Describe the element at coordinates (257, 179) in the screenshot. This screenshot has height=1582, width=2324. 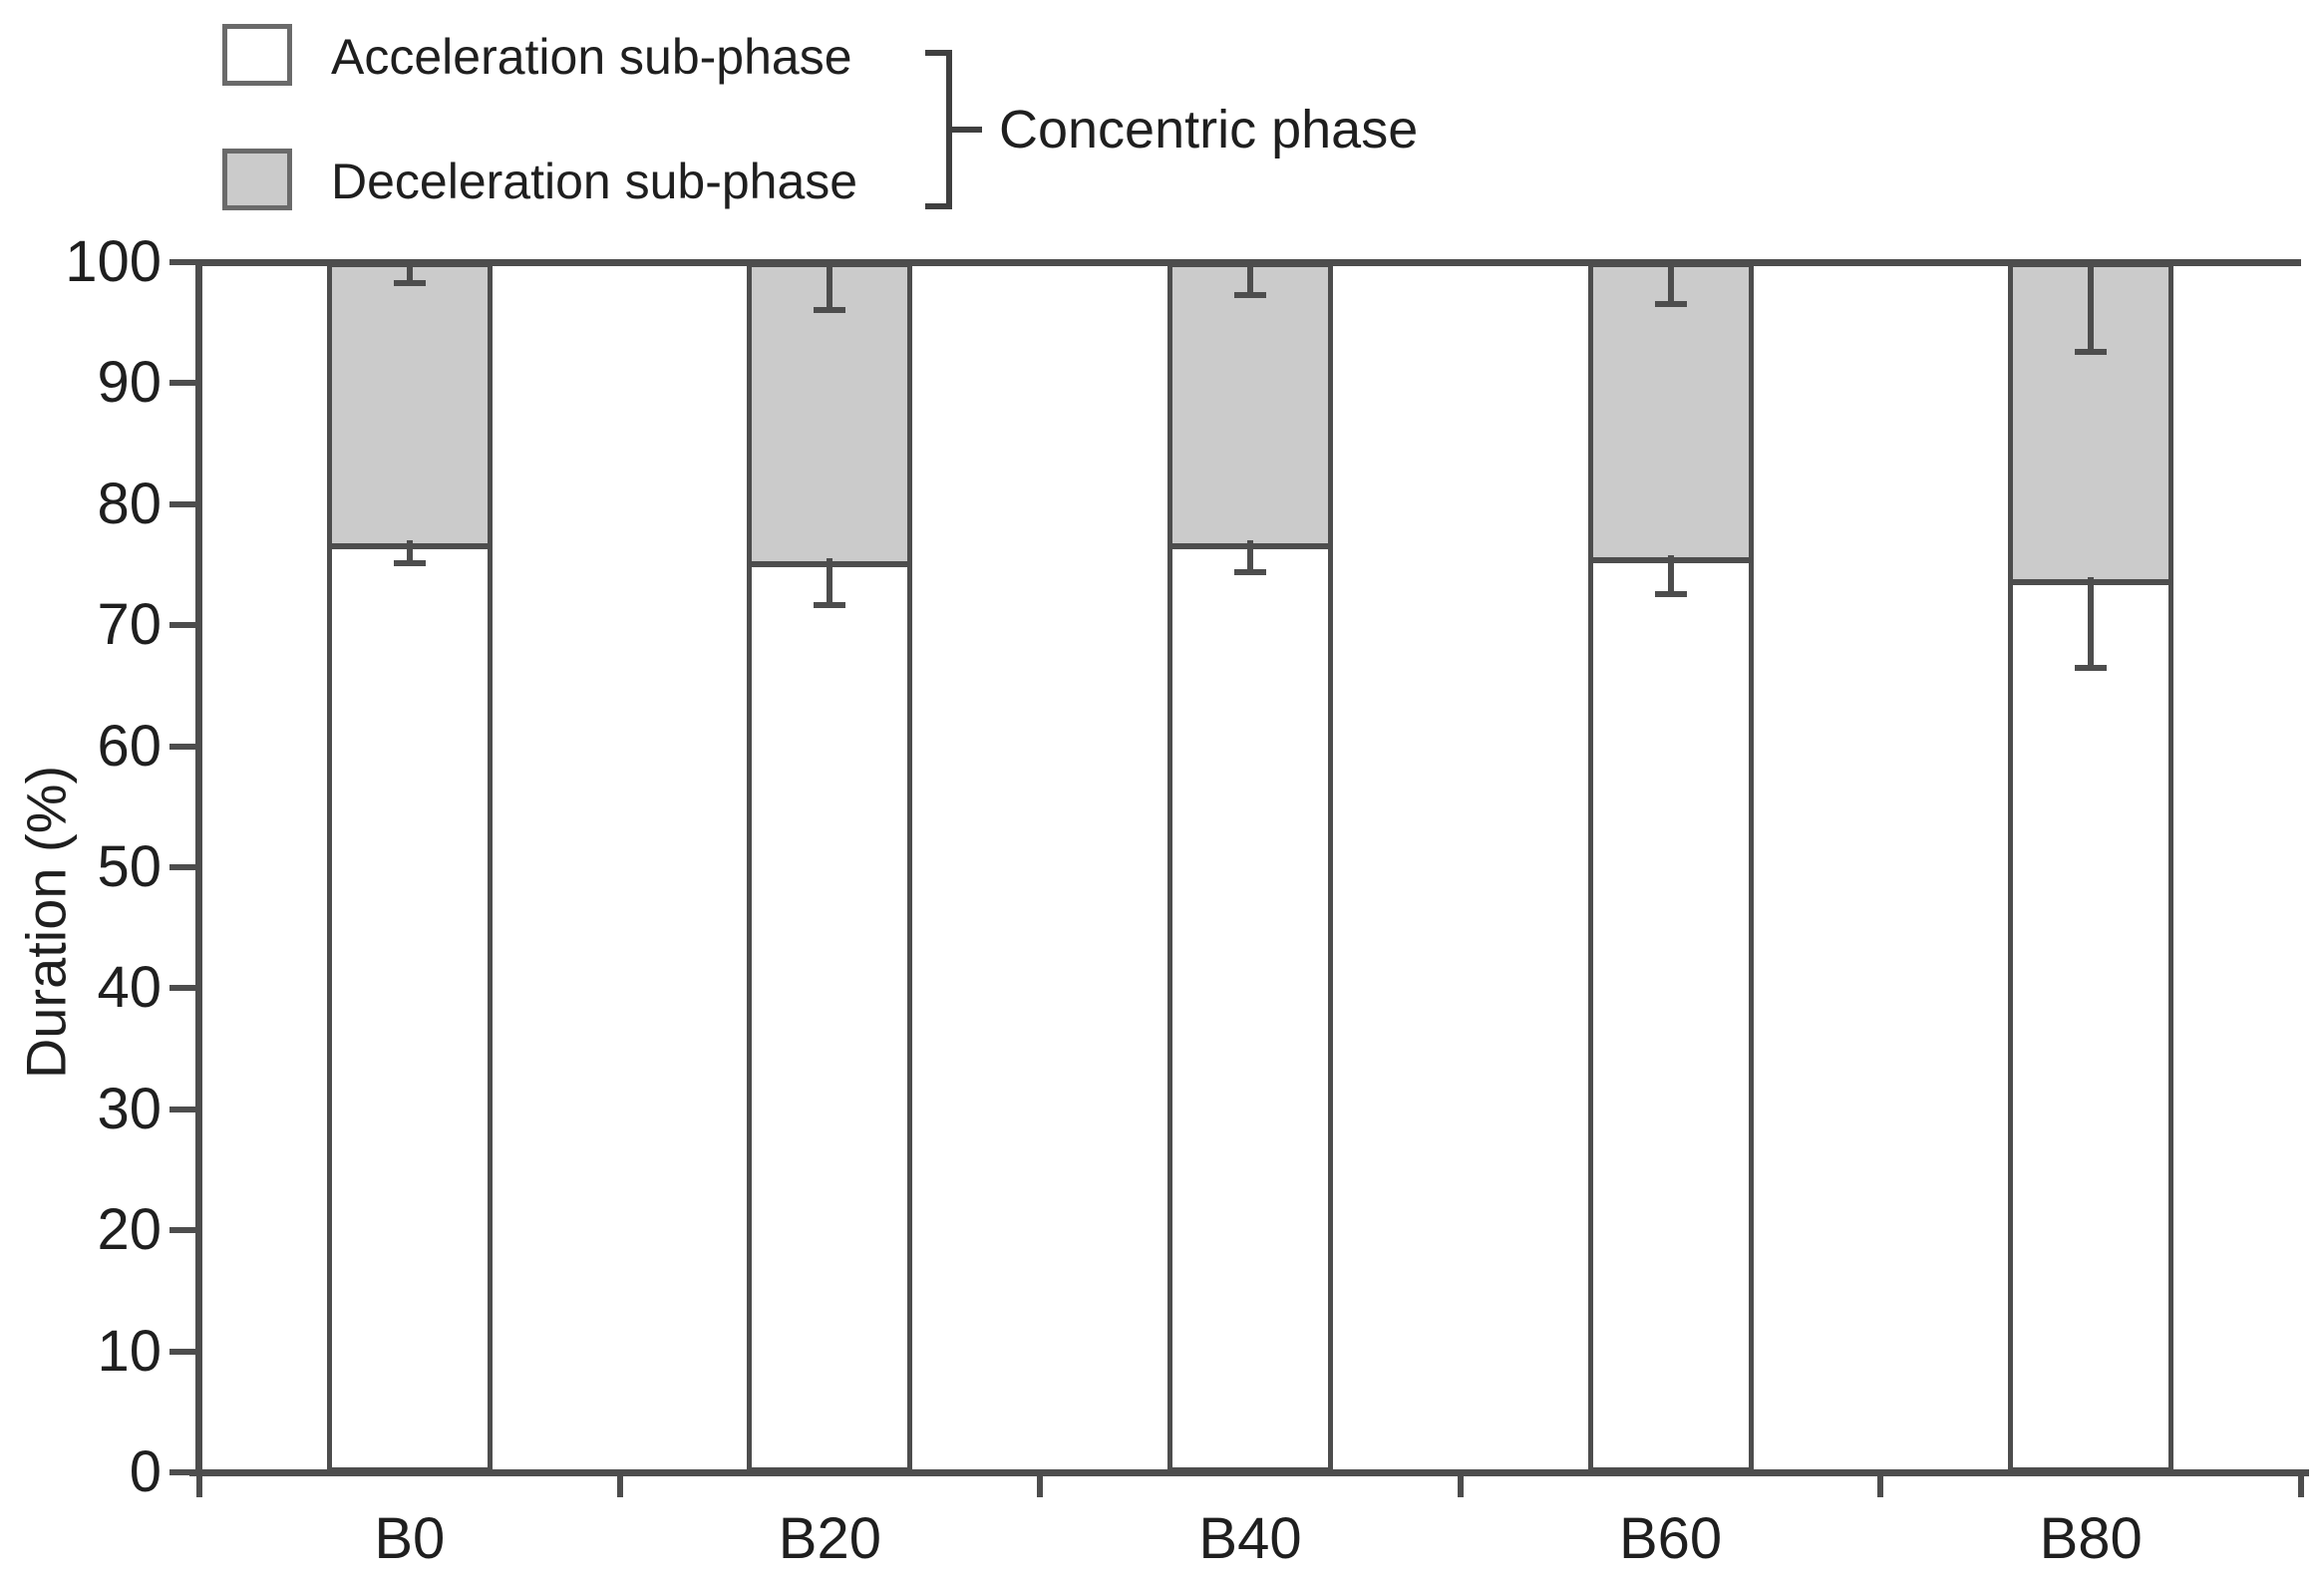
I see `legend-swatch-deceleration` at that location.